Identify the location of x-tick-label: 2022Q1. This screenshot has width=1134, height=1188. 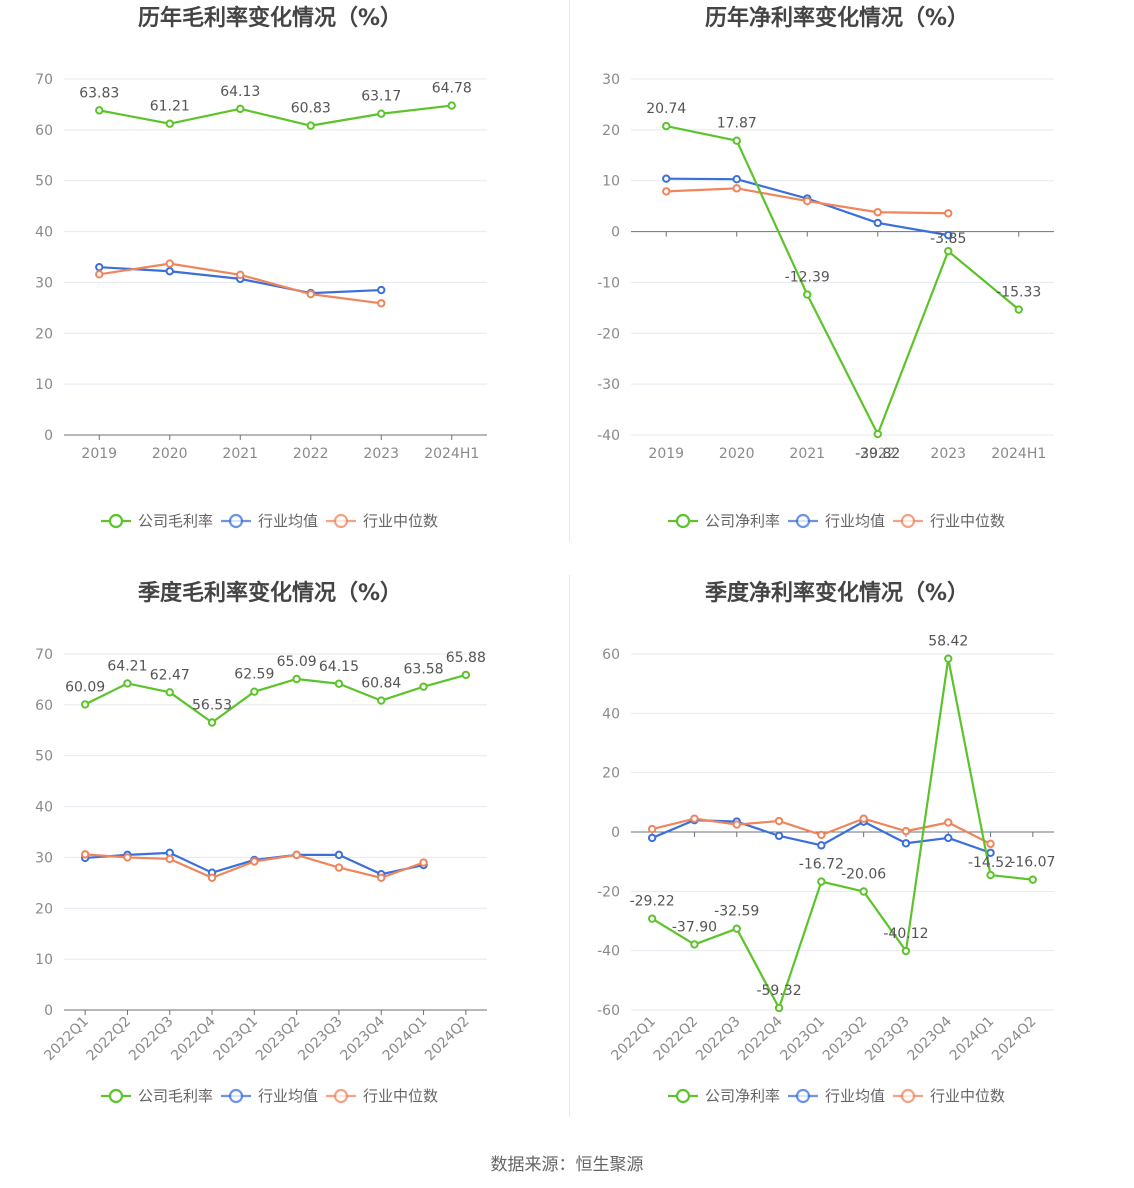
(66, 1039).